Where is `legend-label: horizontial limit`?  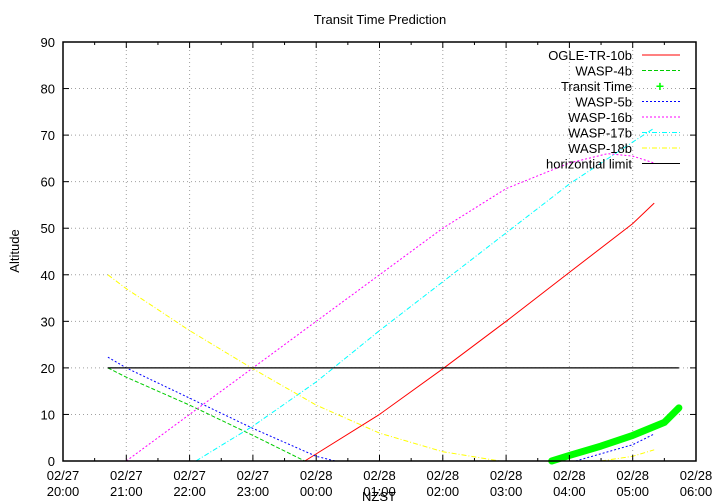
legend-label: horizontial limit is located at coordinates (589, 164).